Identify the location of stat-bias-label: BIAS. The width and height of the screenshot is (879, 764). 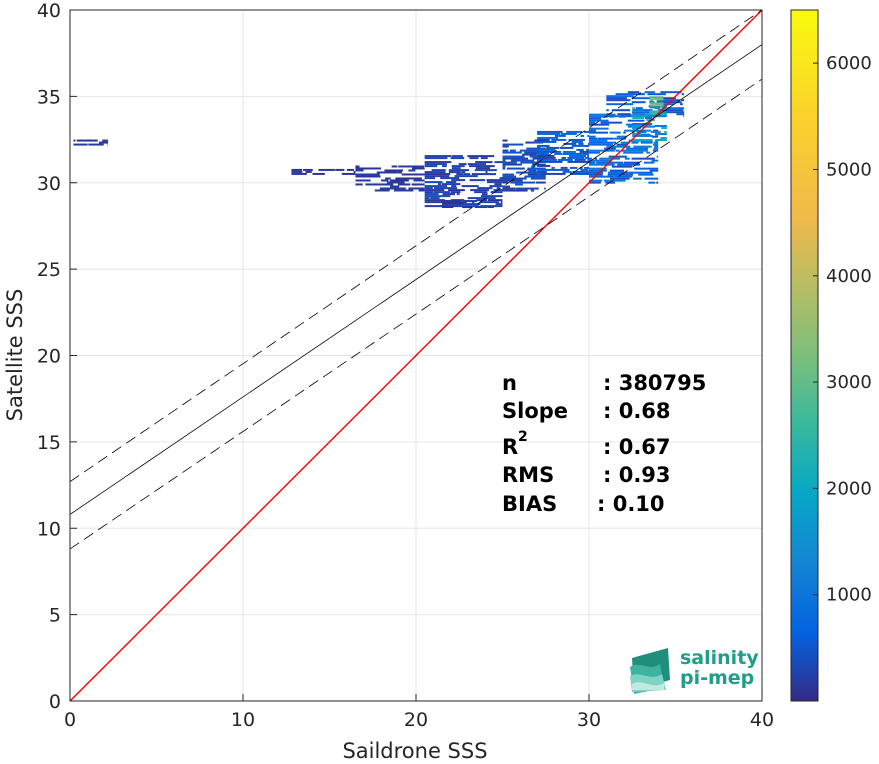
(529, 504).